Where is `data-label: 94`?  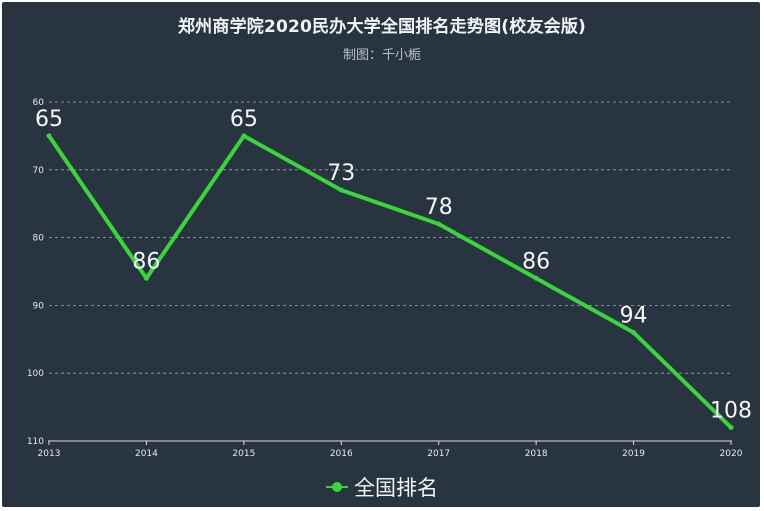 data-label: 94 is located at coordinates (634, 316).